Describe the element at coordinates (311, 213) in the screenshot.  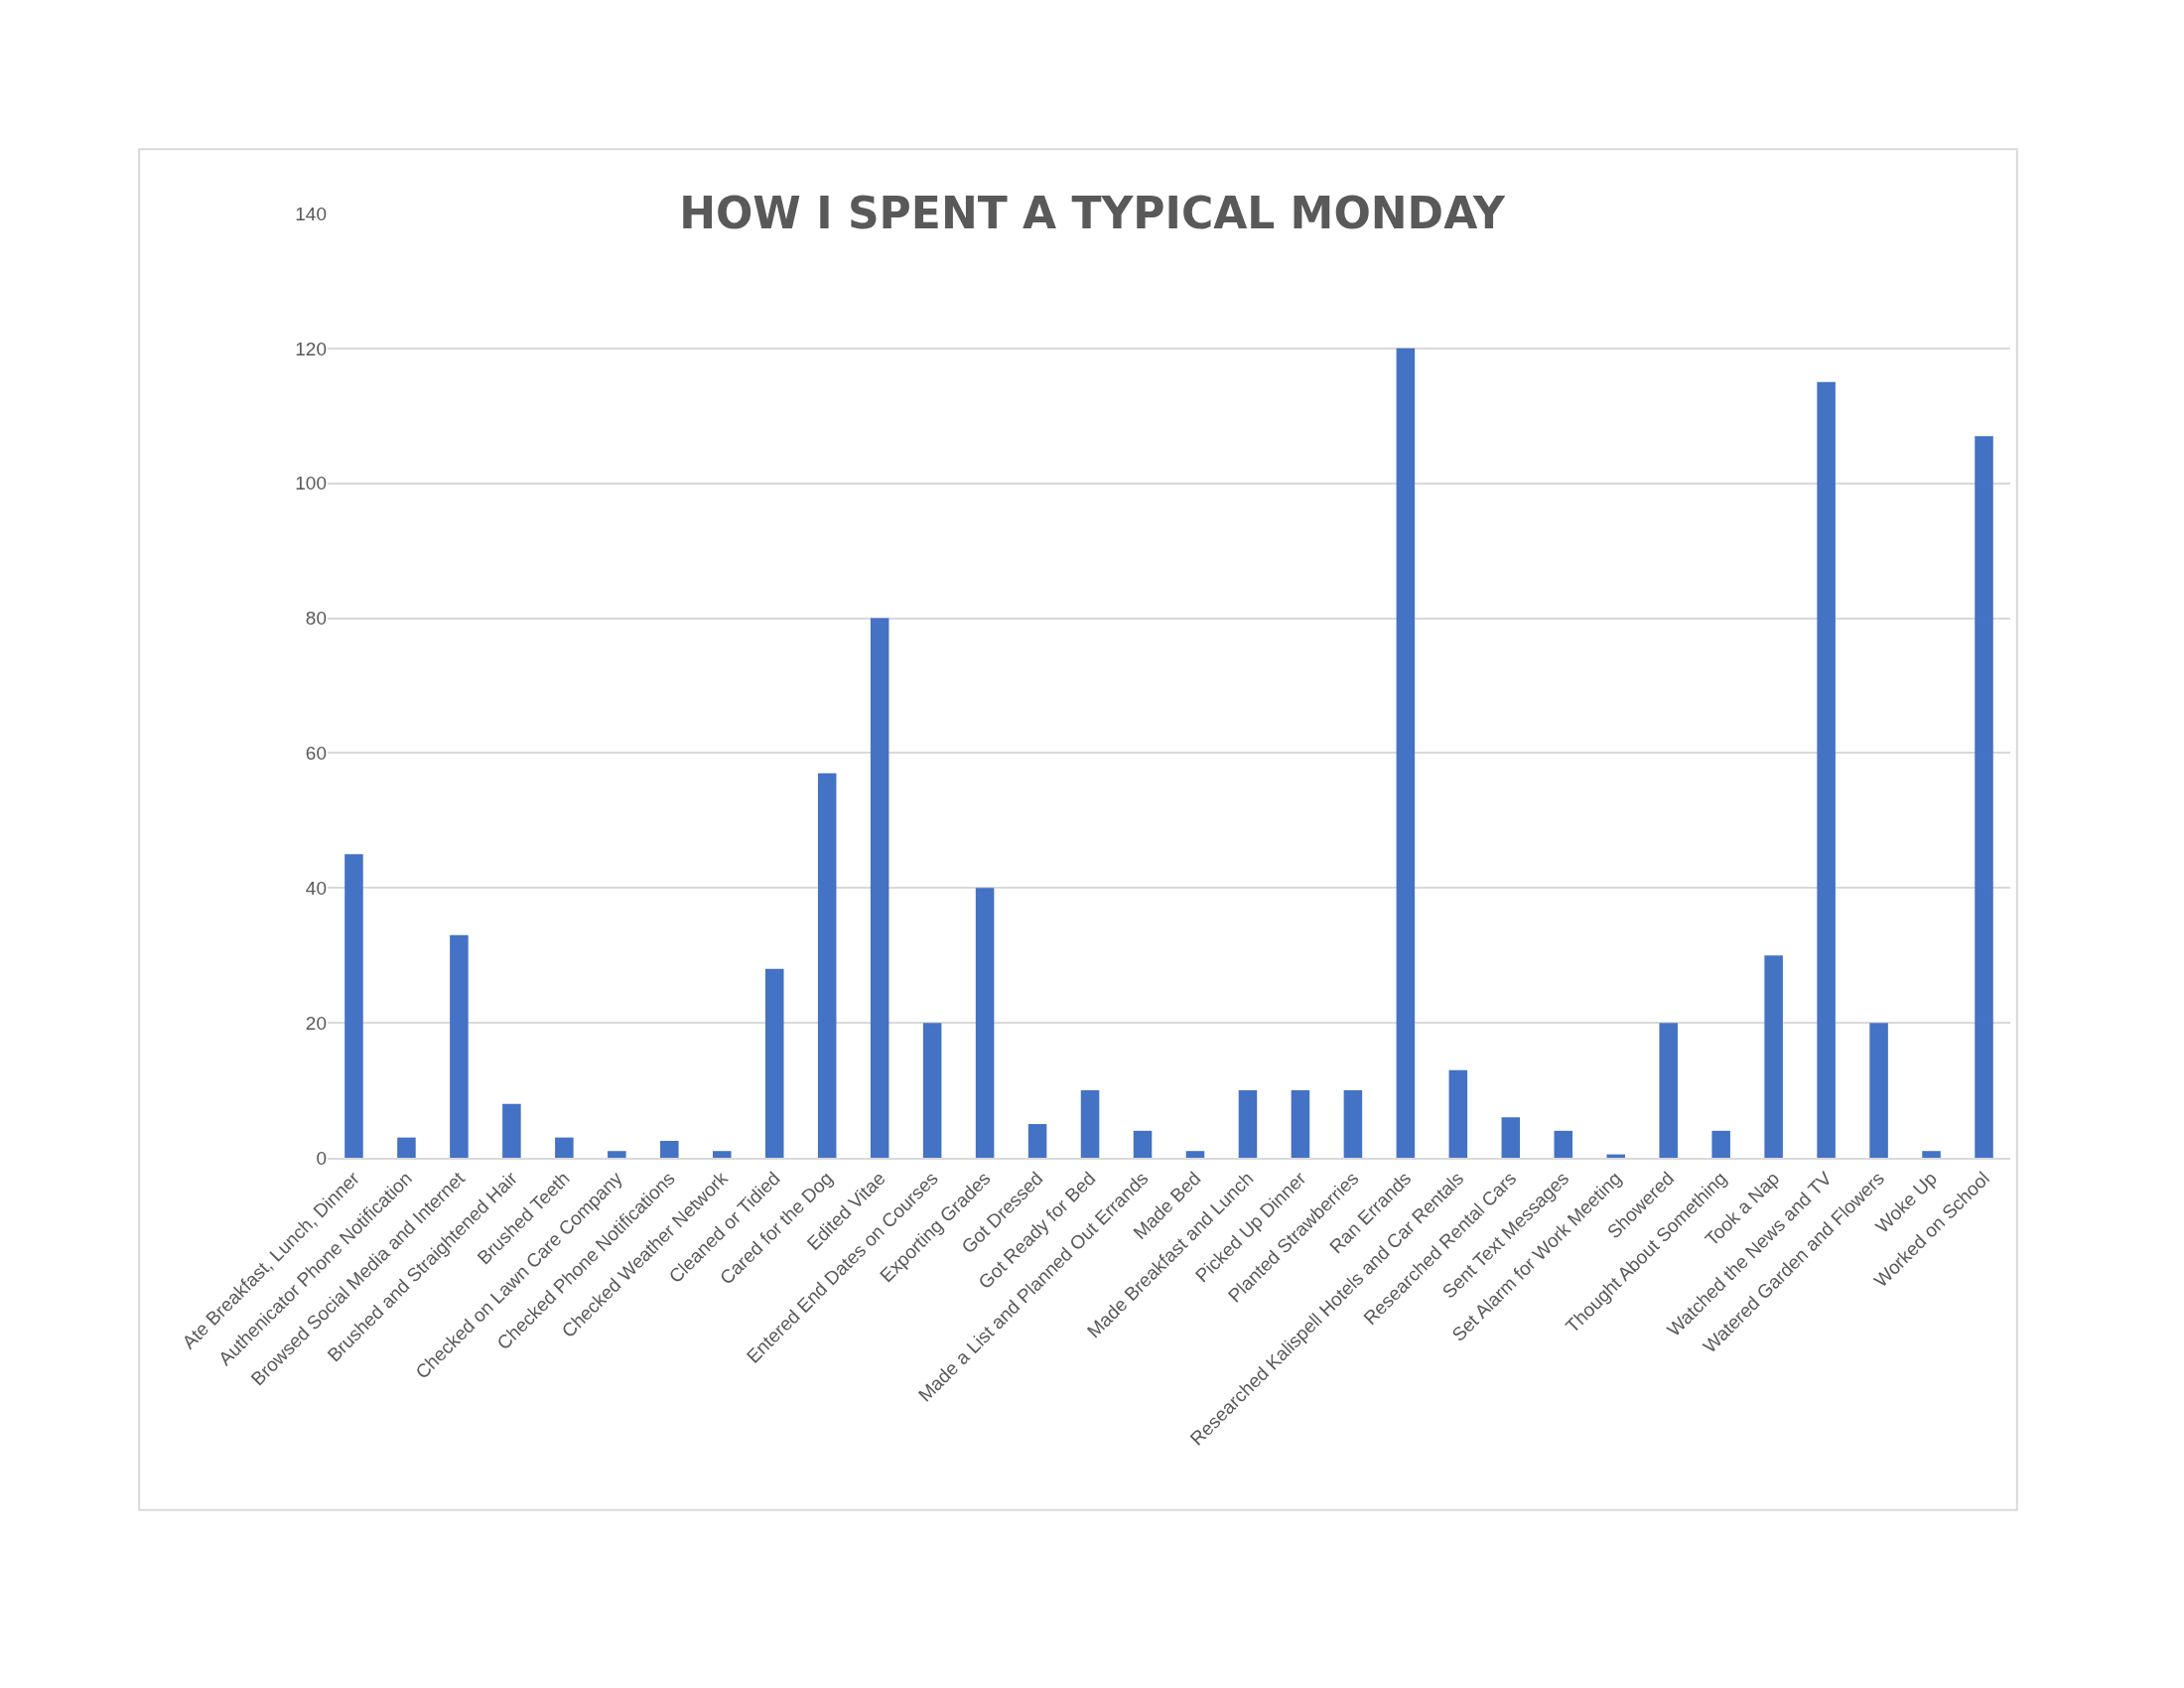
I see `y-tick-label: 140` at that location.